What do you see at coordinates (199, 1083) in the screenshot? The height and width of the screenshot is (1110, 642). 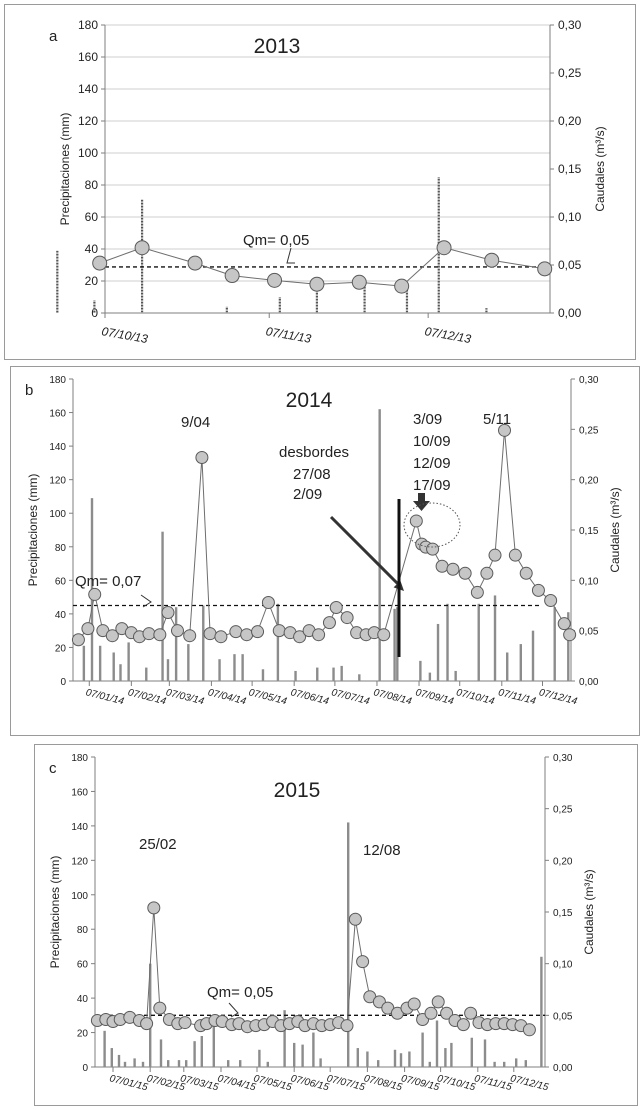 I see `x-tick-label: 07/03/15` at bounding box center [199, 1083].